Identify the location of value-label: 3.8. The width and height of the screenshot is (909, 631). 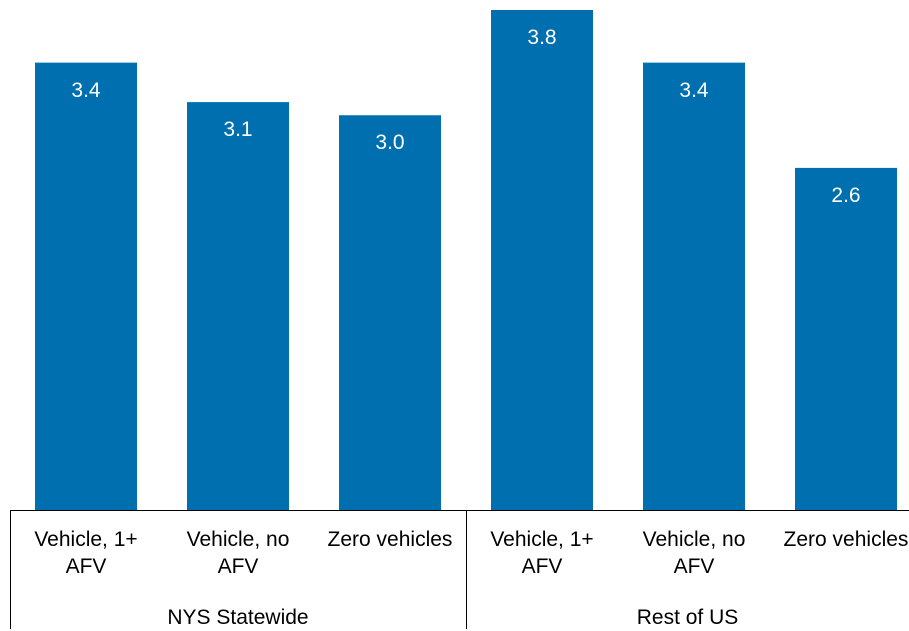
(542, 37).